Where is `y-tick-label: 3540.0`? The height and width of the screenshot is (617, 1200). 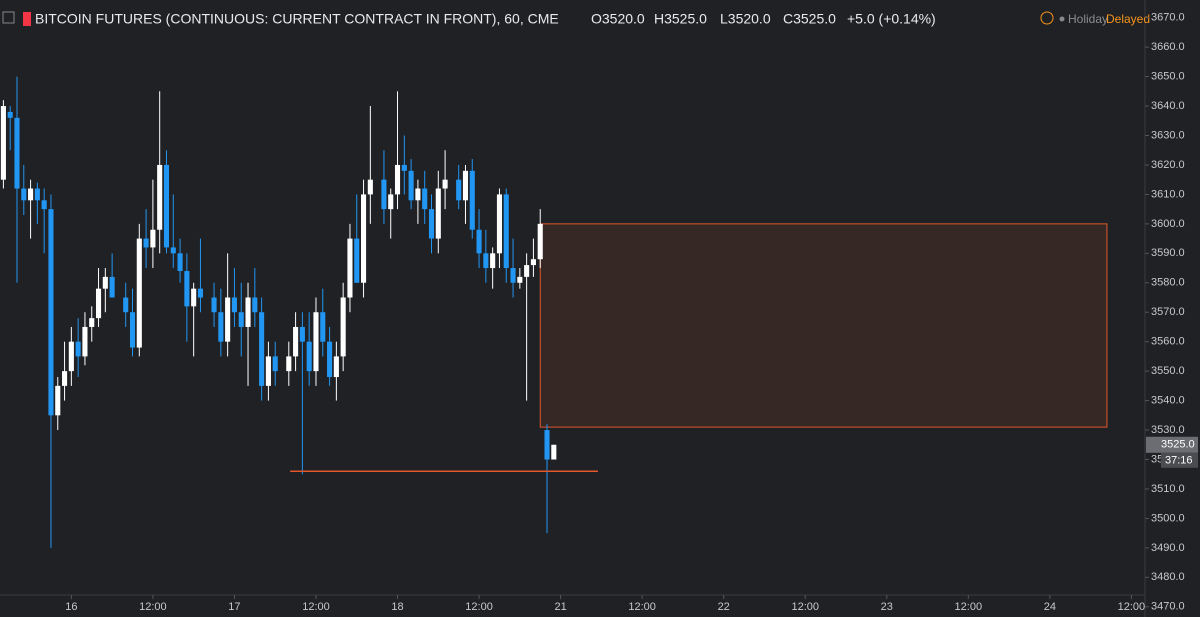
y-tick-label: 3540.0 is located at coordinates (1168, 401).